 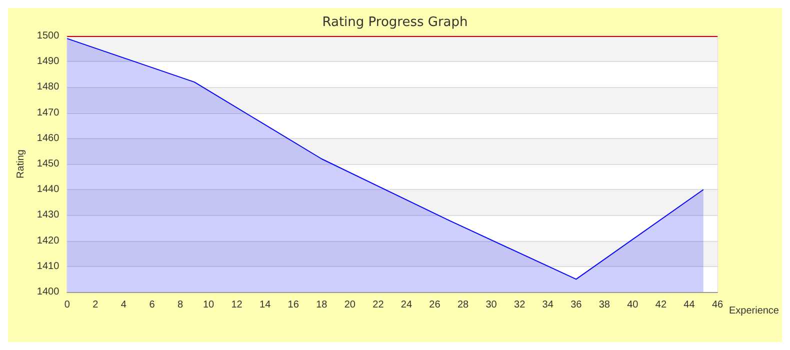 I want to click on x-tick-label: 18, so click(x=322, y=305).